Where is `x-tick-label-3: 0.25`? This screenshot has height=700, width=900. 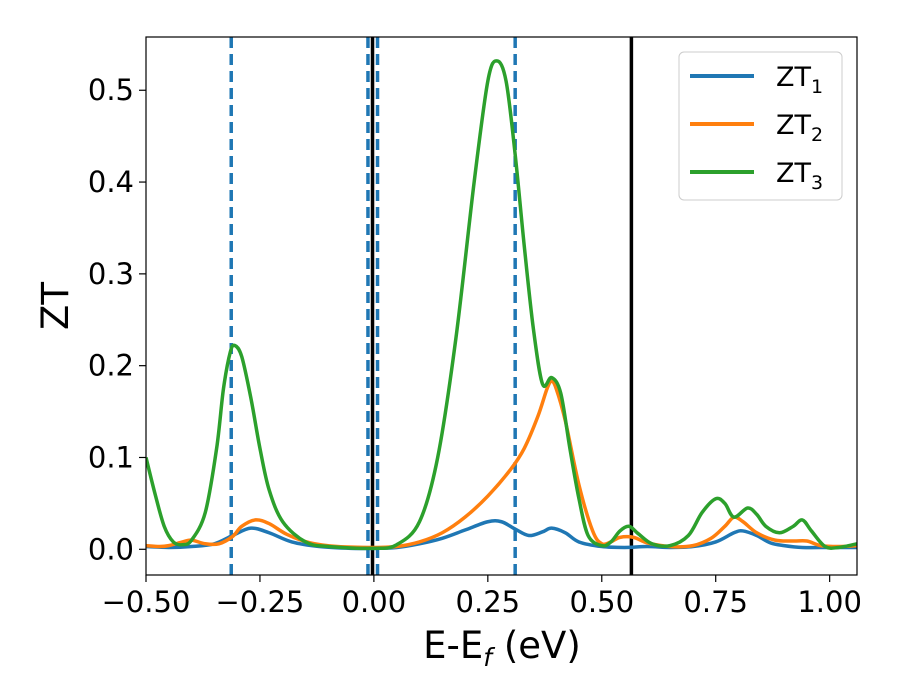 x-tick-label-3: 0.25 is located at coordinates (488, 602).